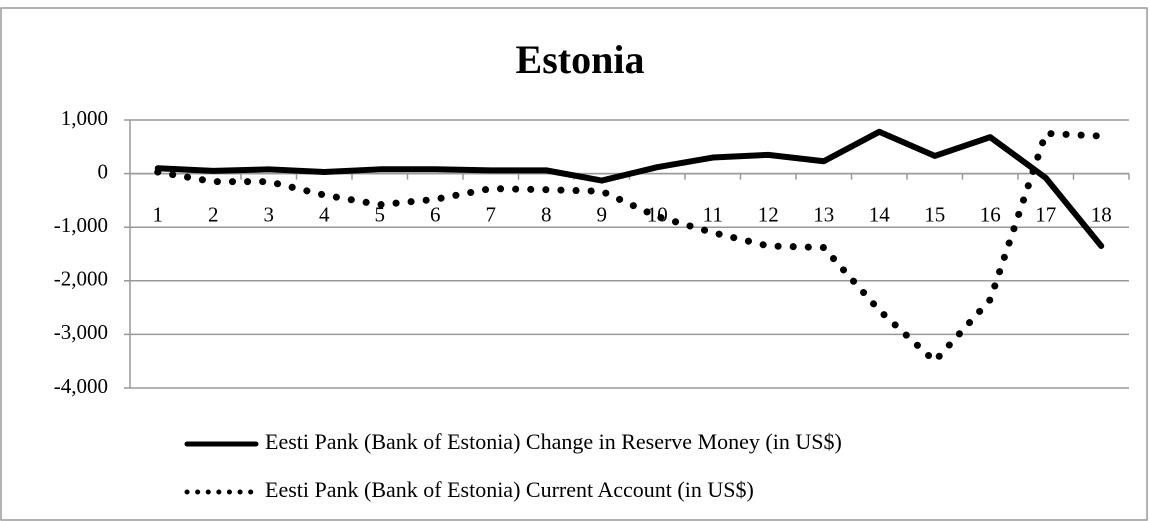 The height and width of the screenshot is (521, 1150). What do you see at coordinates (81, 225) in the screenshot?
I see `y-tick-label: -1,000` at bounding box center [81, 225].